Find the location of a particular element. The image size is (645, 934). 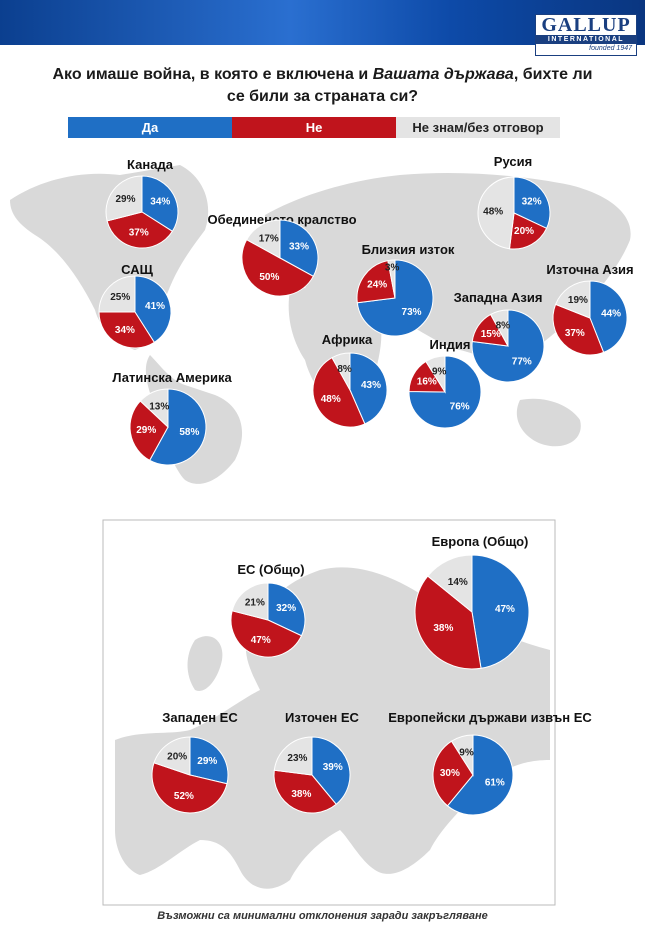

pie: Източен ЕС 39% 38% 23% is located at coordinates (316, 762).